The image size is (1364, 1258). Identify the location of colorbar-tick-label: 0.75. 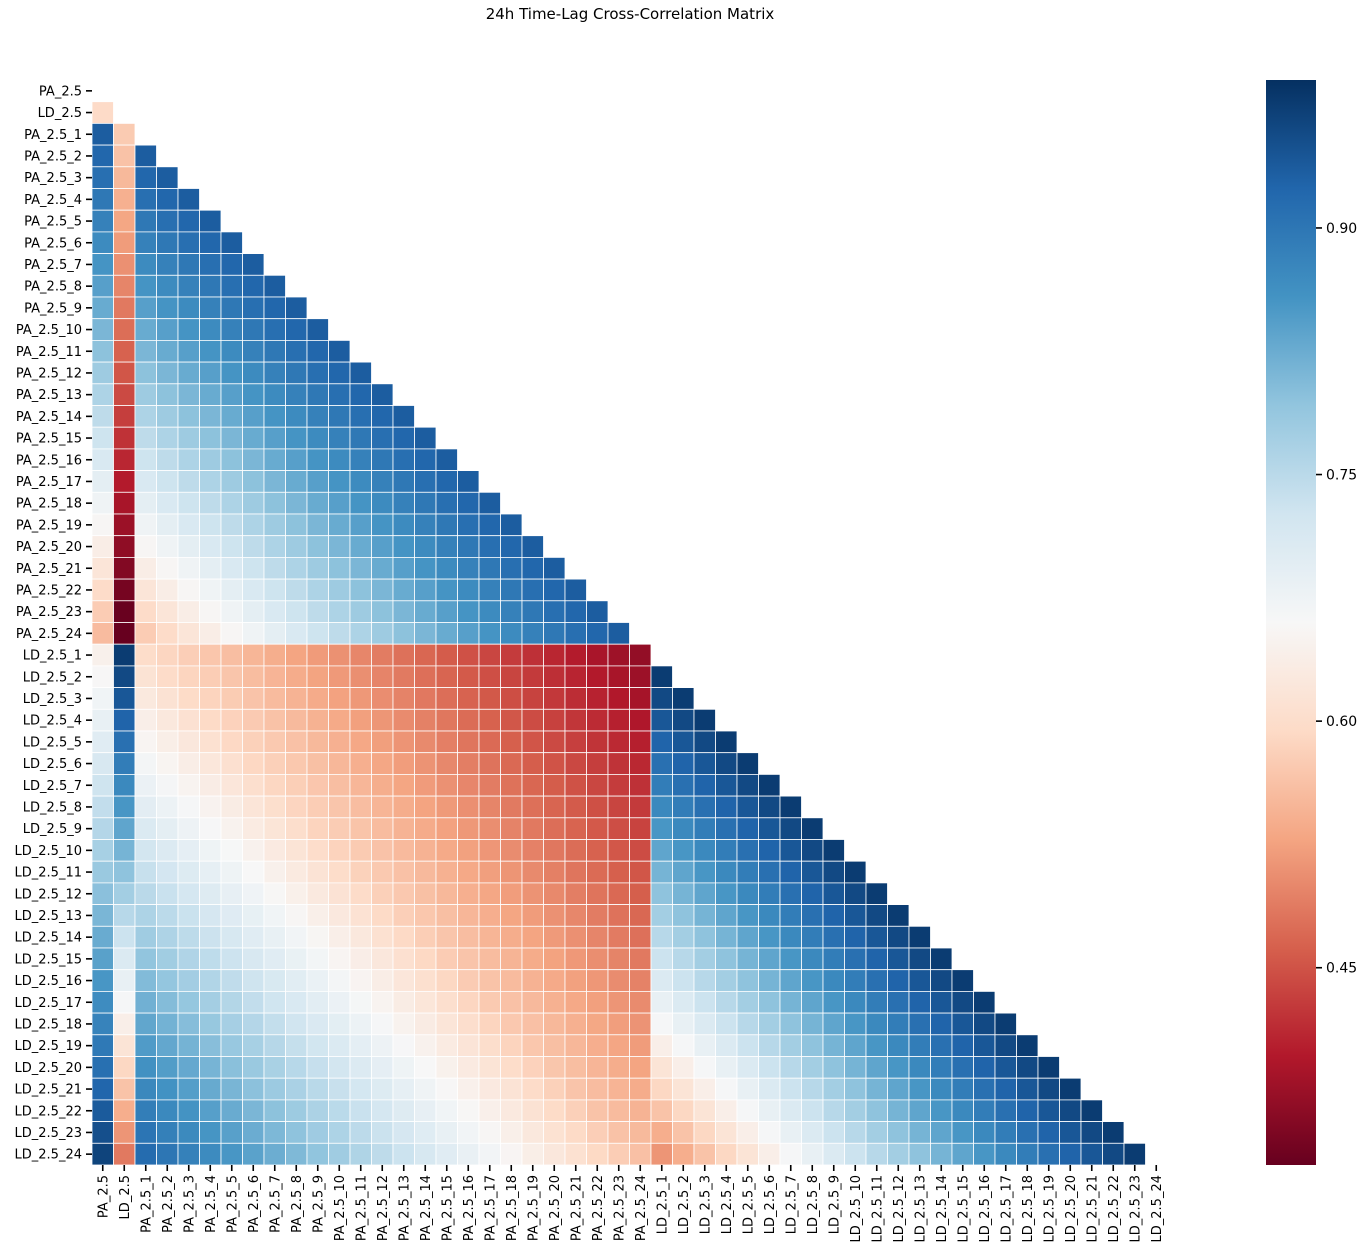
(1341, 476).